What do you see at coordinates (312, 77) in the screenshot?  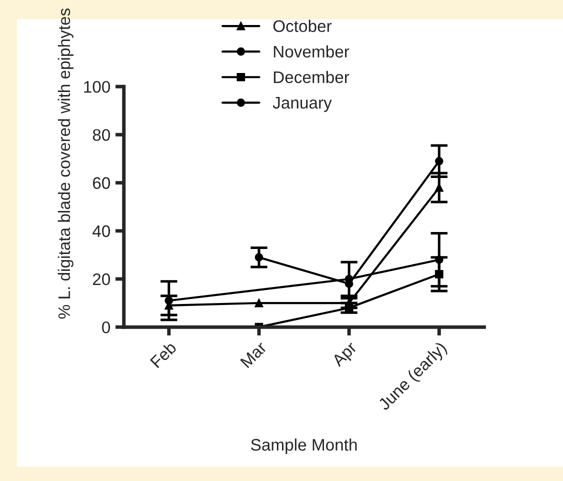 I see `legend-label: December` at bounding box center [312, 77].